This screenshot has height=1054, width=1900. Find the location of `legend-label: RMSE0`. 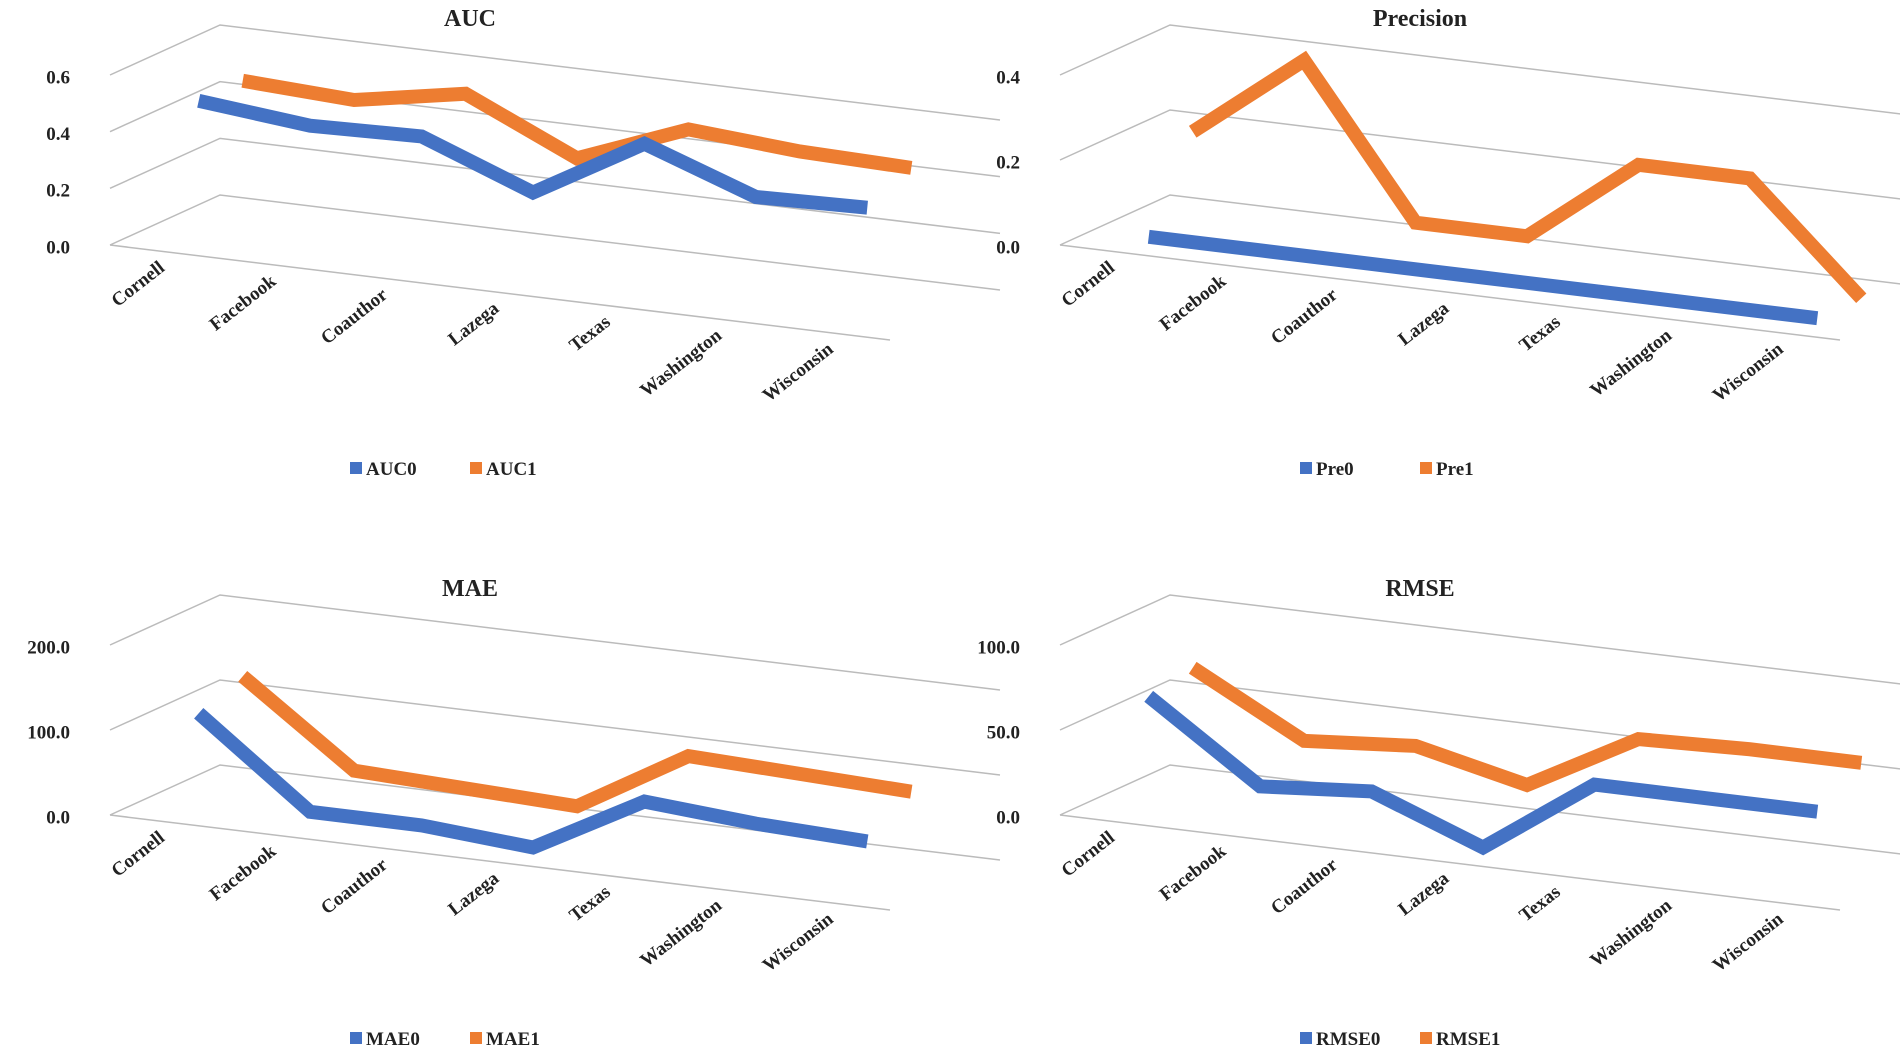

legend-label: RMSE0 is located at coordinates (1348, 1039).